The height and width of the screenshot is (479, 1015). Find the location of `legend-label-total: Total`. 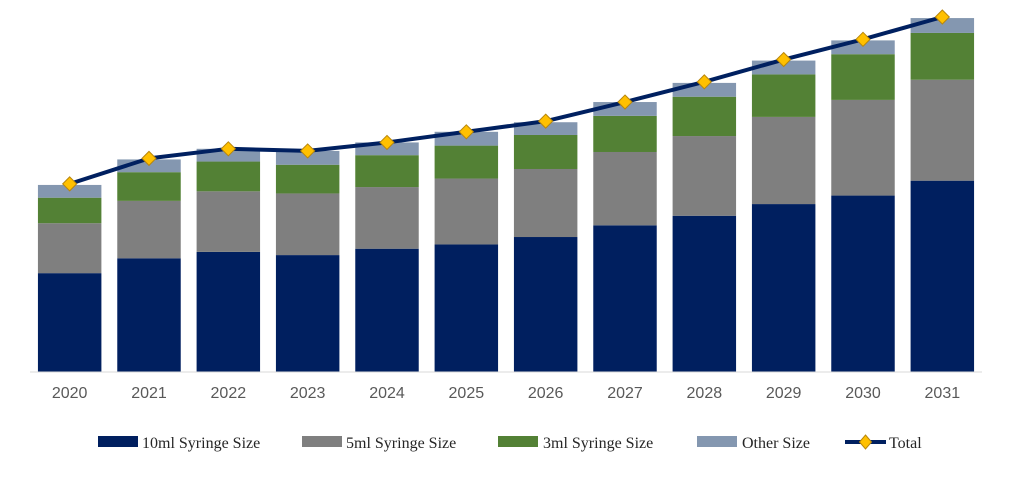

legend-label-total: Total is located at coordinates (905, 443).